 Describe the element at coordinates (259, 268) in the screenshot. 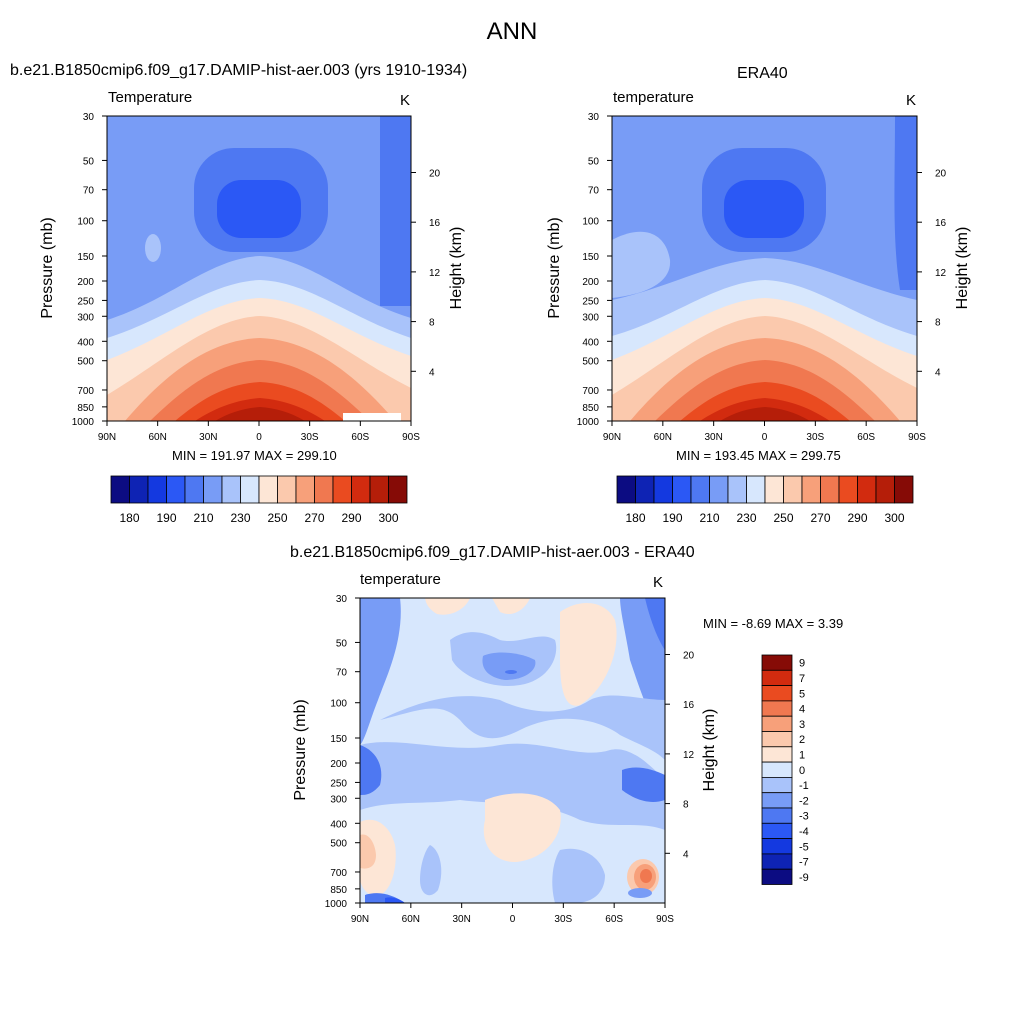

I see `panel-1-plot` at that location.